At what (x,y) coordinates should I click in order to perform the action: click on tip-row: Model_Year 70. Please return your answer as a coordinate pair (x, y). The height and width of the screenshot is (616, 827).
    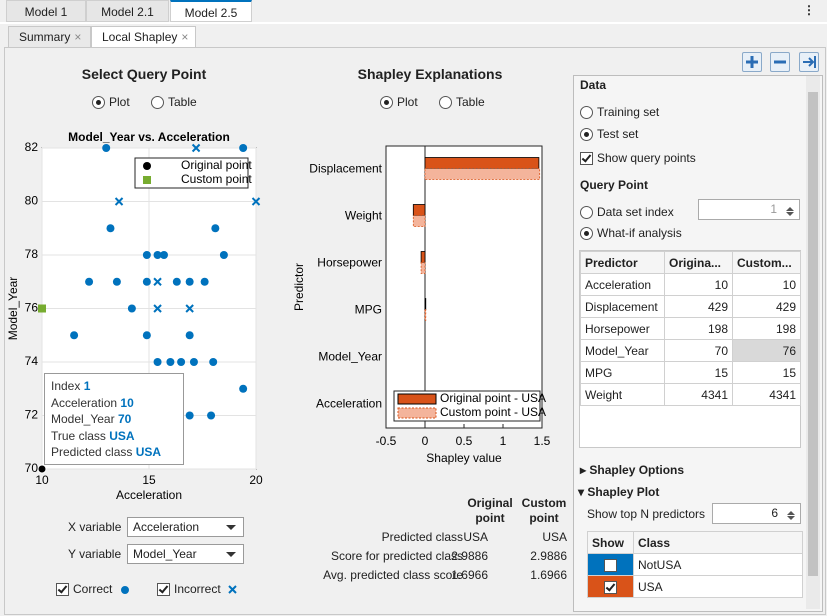
    Looking at the image, I should click on (114, 419).